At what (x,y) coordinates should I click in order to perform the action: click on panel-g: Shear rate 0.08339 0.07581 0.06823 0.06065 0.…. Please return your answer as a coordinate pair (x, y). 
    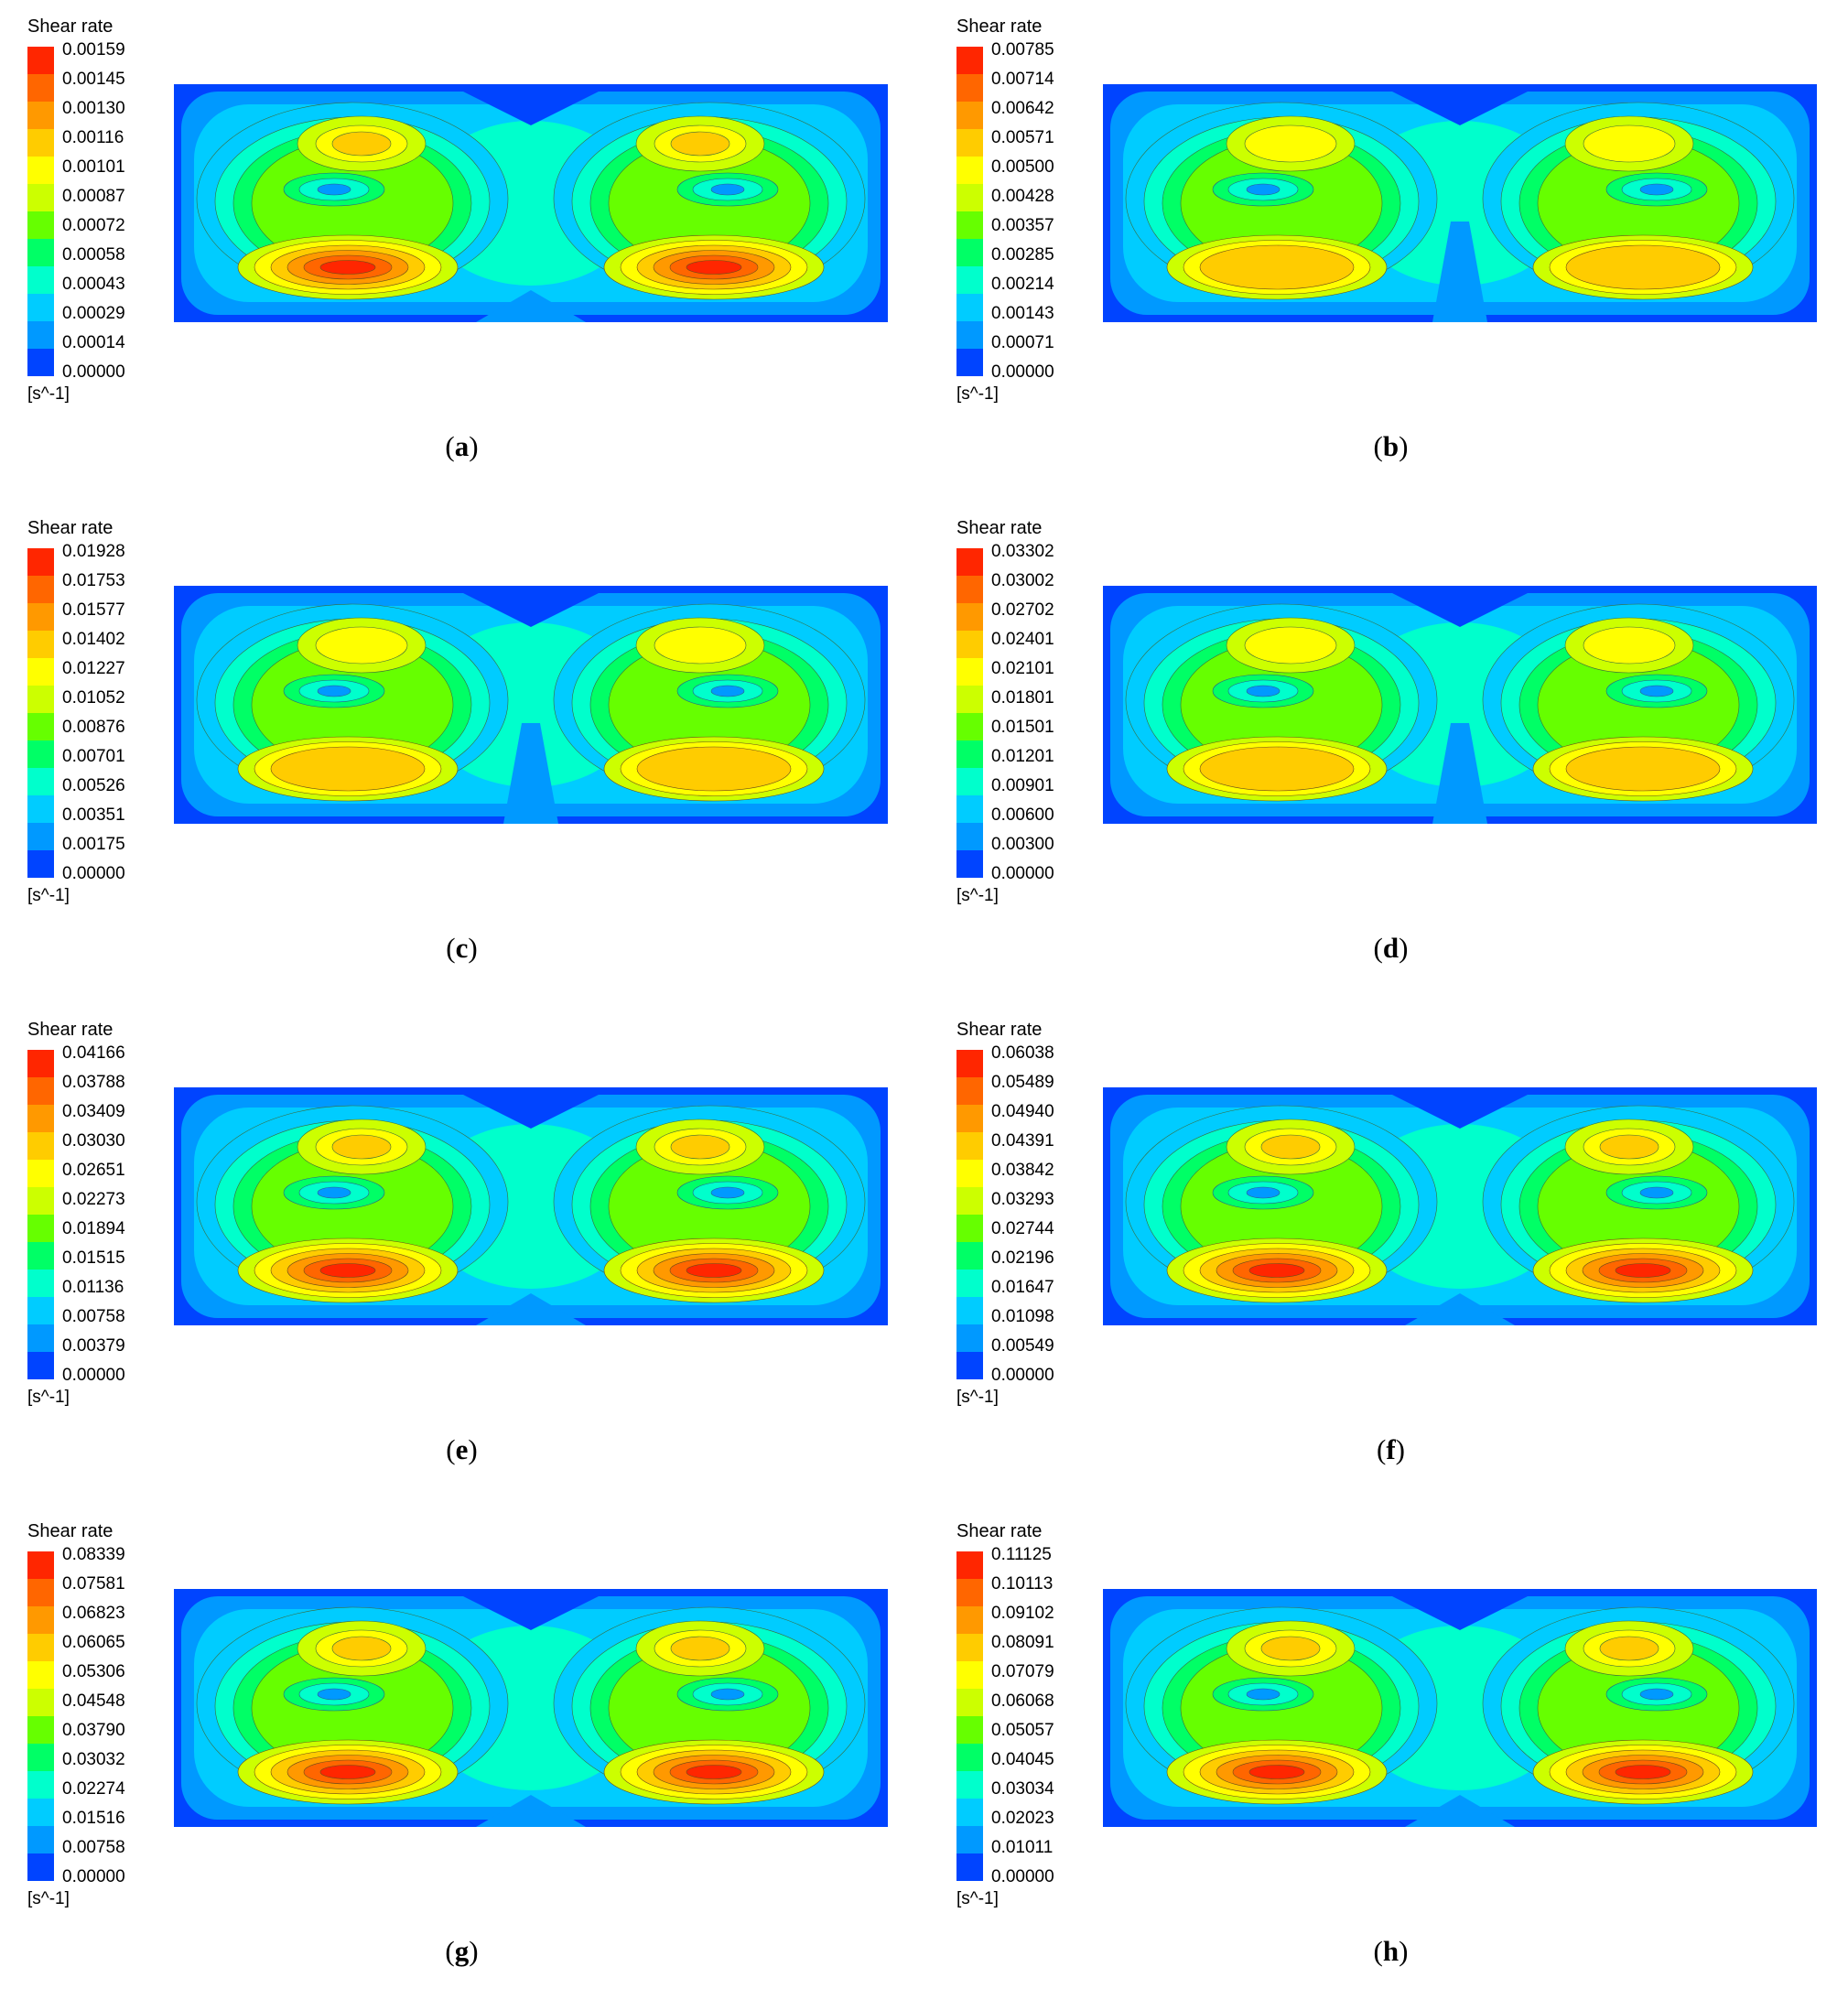
    Looking at the image, I should click on (462, 1755).